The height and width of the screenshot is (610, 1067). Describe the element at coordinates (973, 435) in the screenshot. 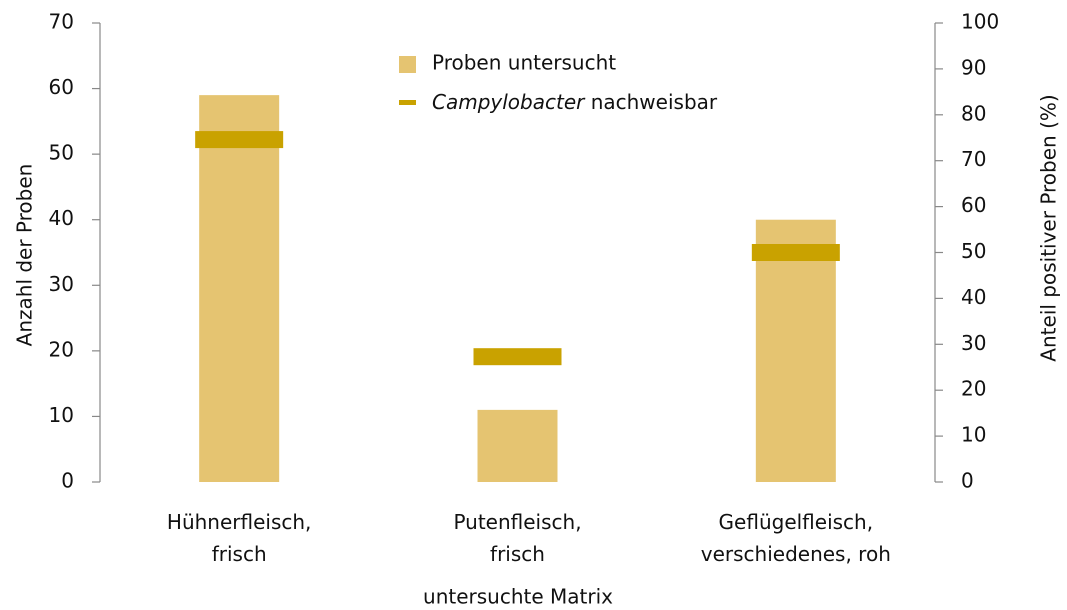

I see `y2-tick-label: 10` at that location.